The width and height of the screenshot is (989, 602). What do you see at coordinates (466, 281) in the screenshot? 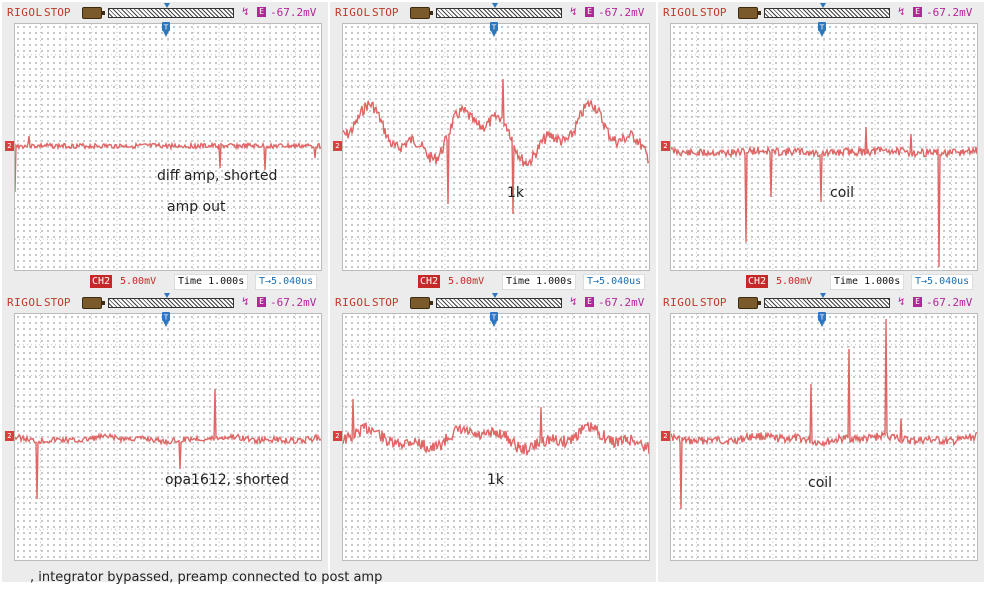
I see `volts-div-readout: 5.00mV` at bounding box center [466, 281].